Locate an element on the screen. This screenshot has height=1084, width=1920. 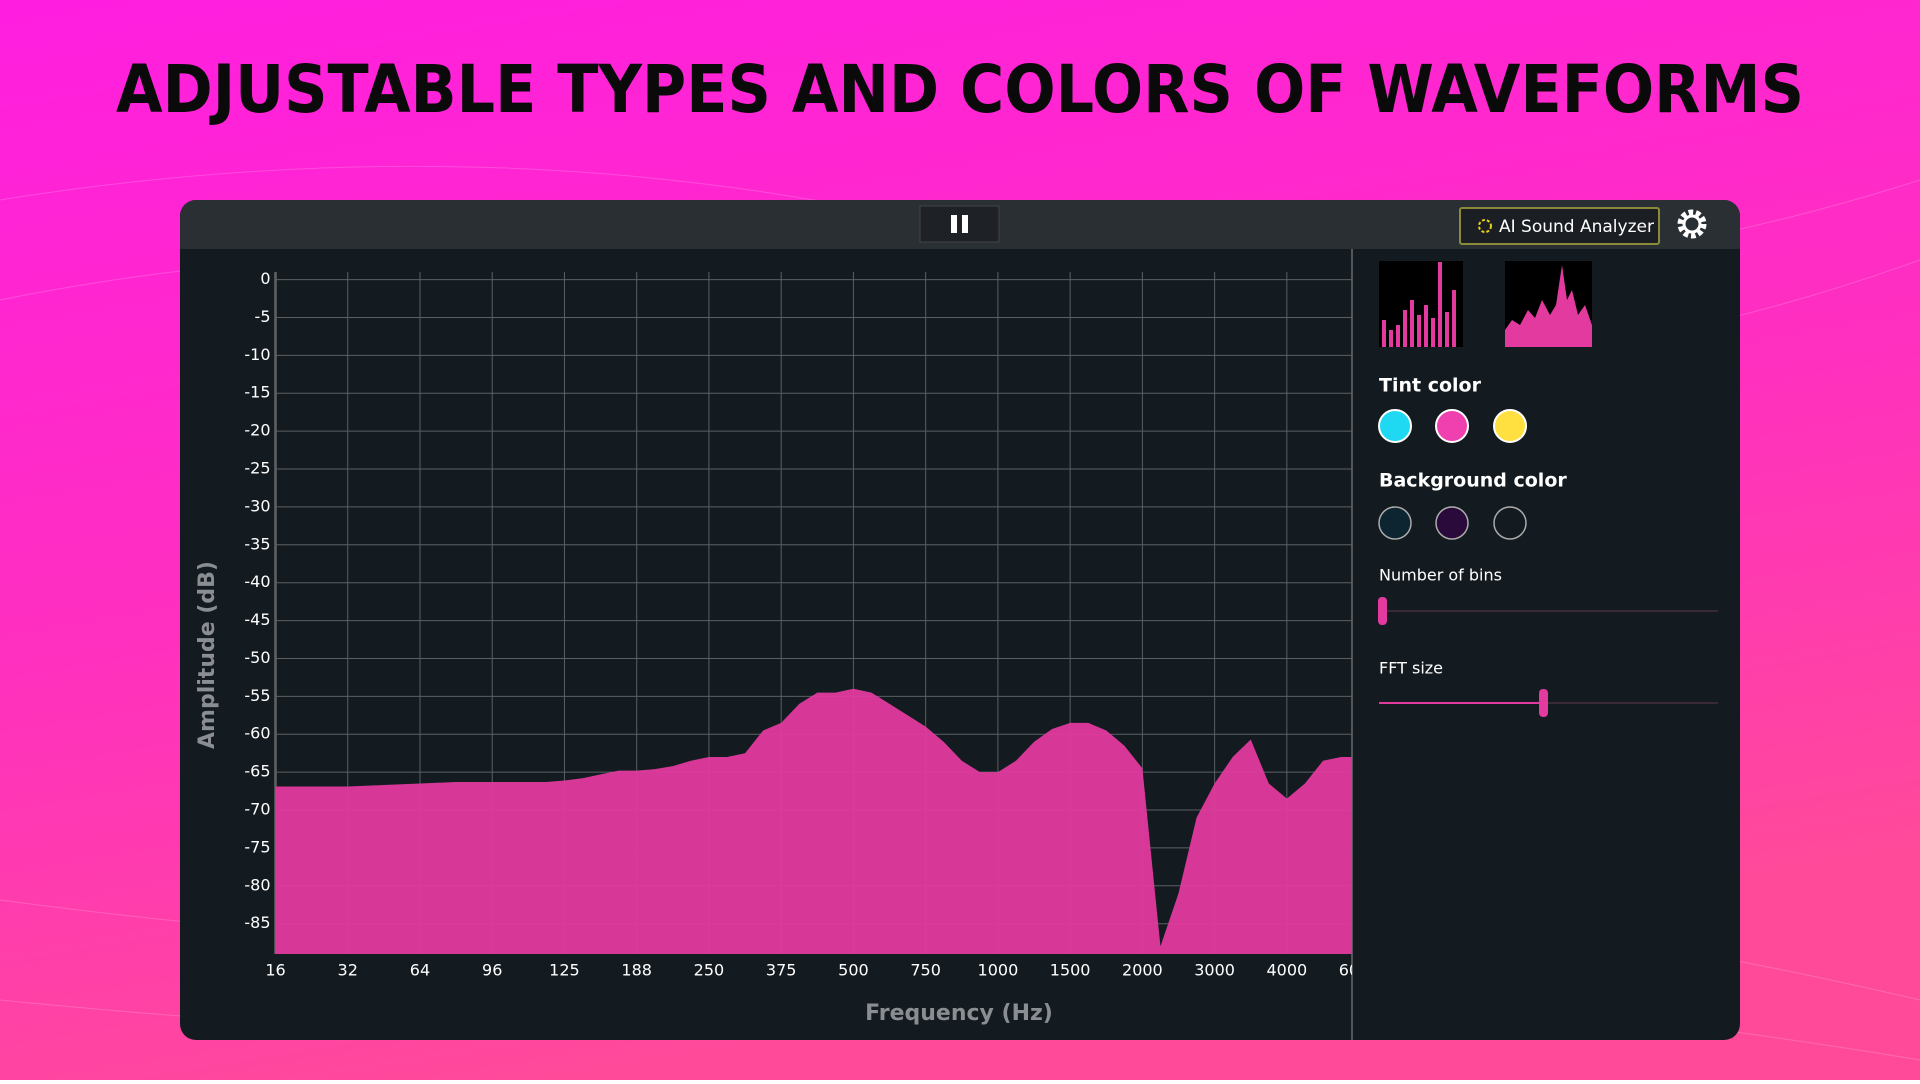
settings-button is located at coordinates (1692, 224).